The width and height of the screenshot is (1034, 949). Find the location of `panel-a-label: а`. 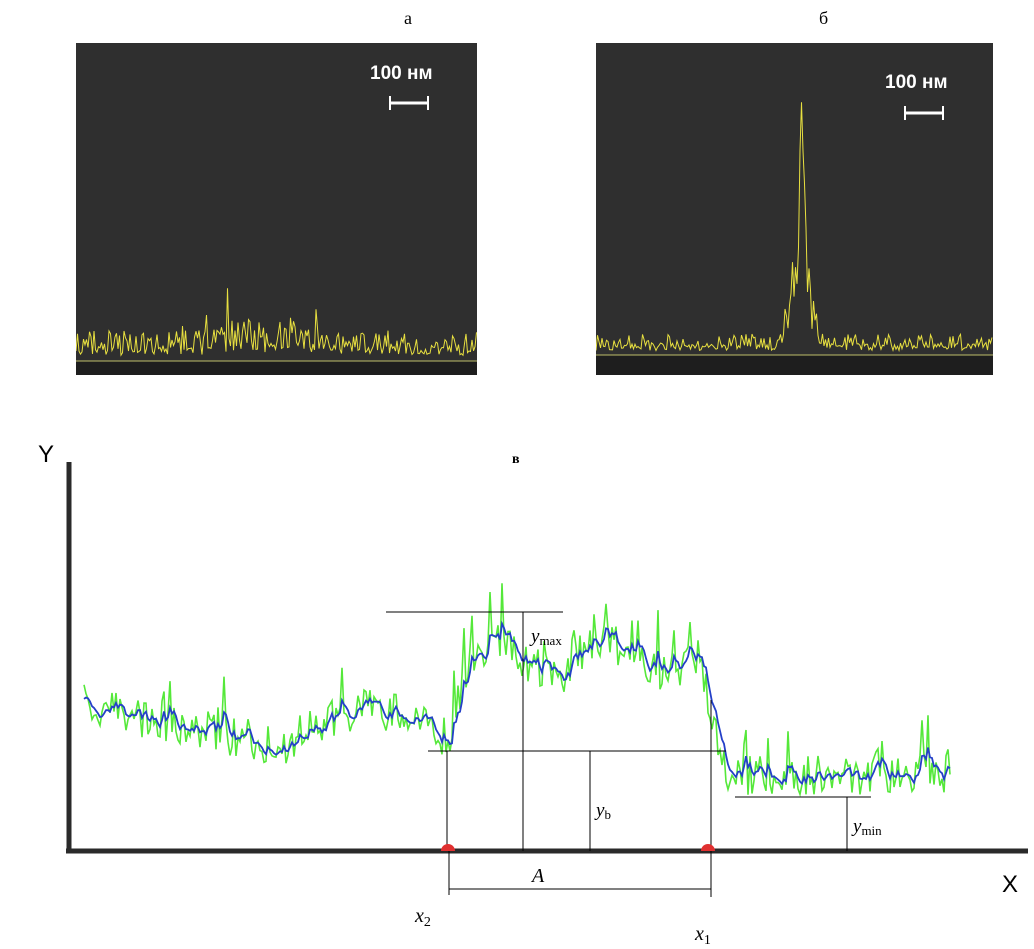

panel-a-label: а is located at coordinates (408, 18).